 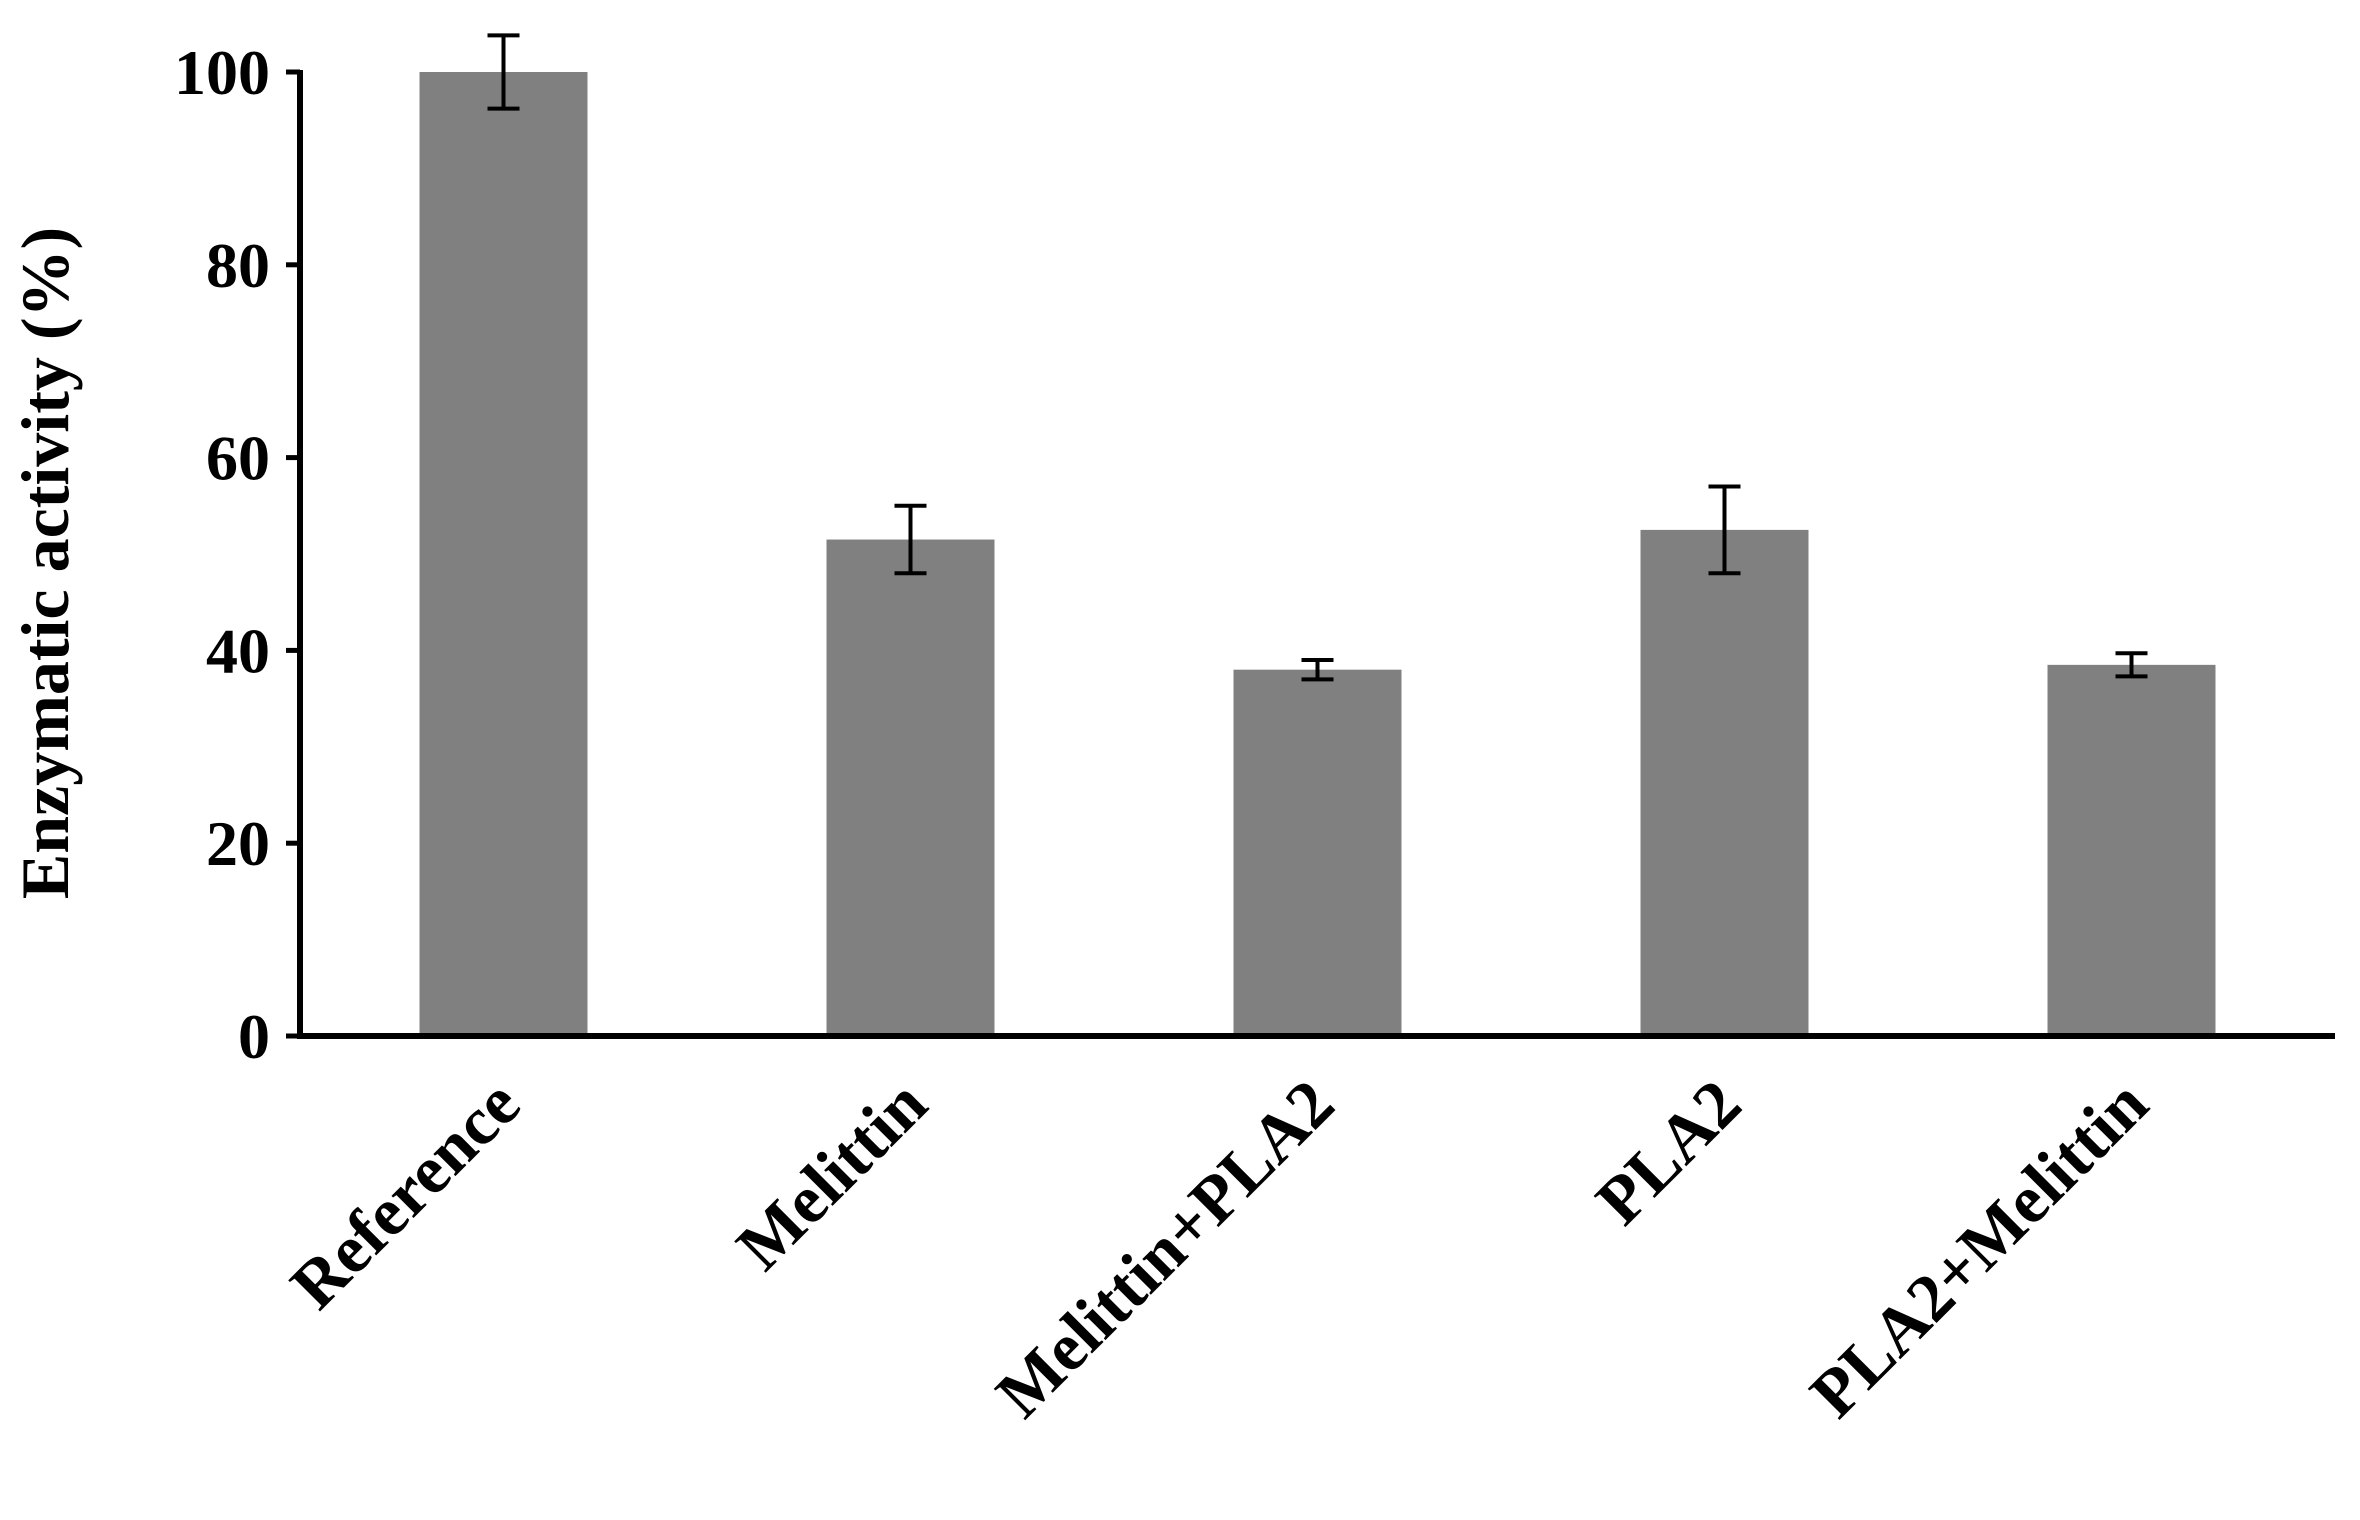 What do you see at coordinates (1668, 1152) in the screenshot?
I see `x-category-label: PLA2` at bounding box center [1668, 1152].